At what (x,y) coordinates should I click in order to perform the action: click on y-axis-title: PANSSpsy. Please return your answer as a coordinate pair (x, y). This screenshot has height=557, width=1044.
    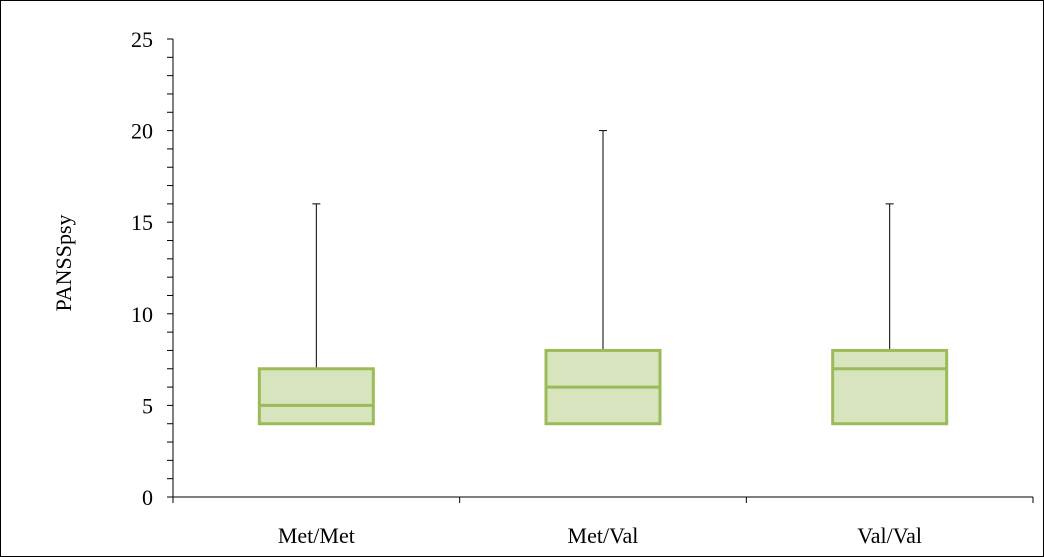
    Looking at the image, I should click on (63, 262).